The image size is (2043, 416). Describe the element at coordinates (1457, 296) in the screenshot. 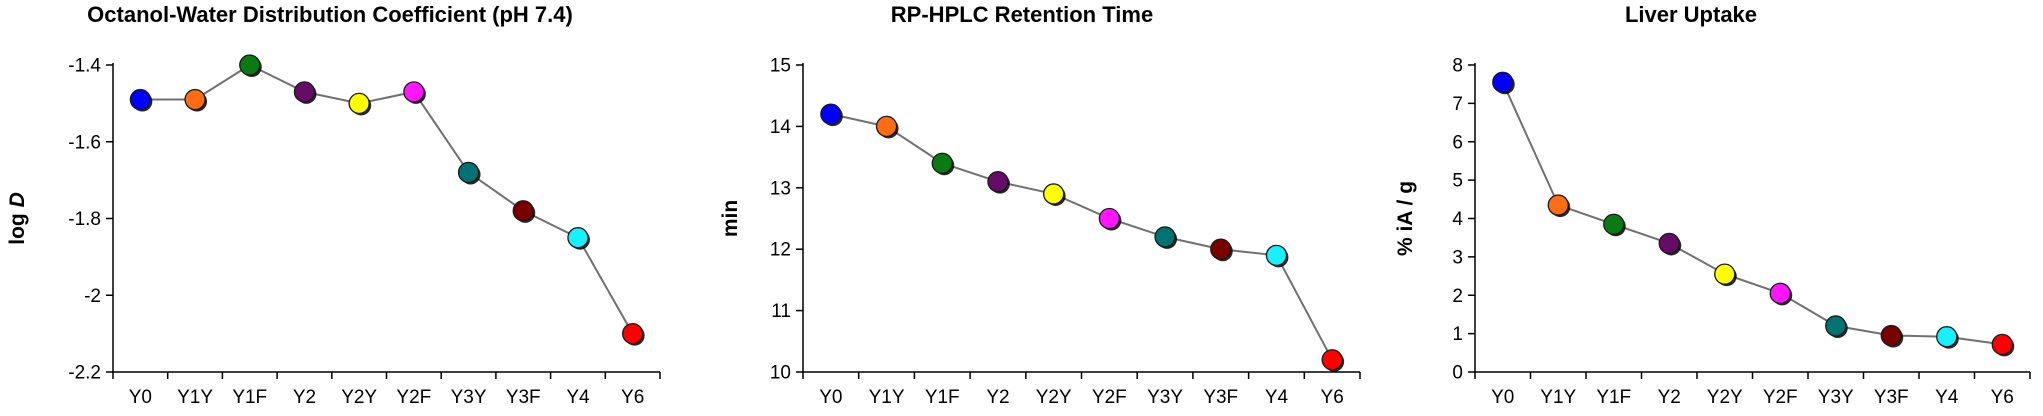

I see `y-tick-label: 2` at that location.